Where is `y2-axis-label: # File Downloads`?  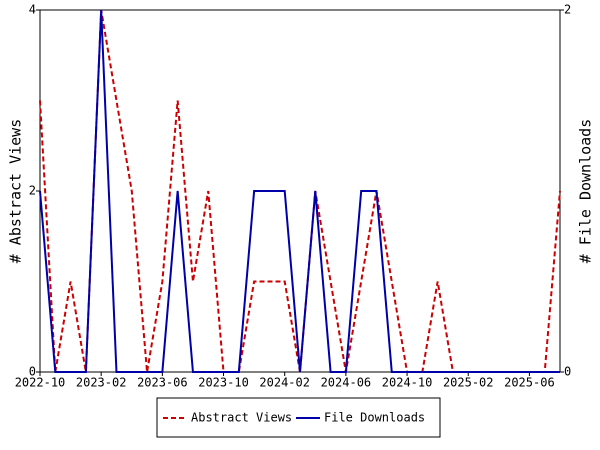
y2-axis-label: # File Downloads is located at coordinates (586, 191).